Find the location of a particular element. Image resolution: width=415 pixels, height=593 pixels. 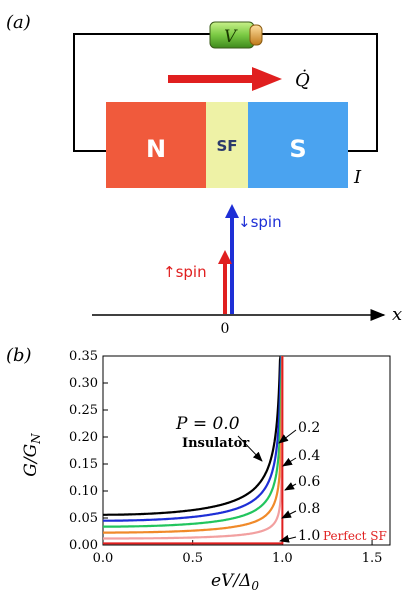

x-tick-label: 0.0 is located at coordinates (103, 558).